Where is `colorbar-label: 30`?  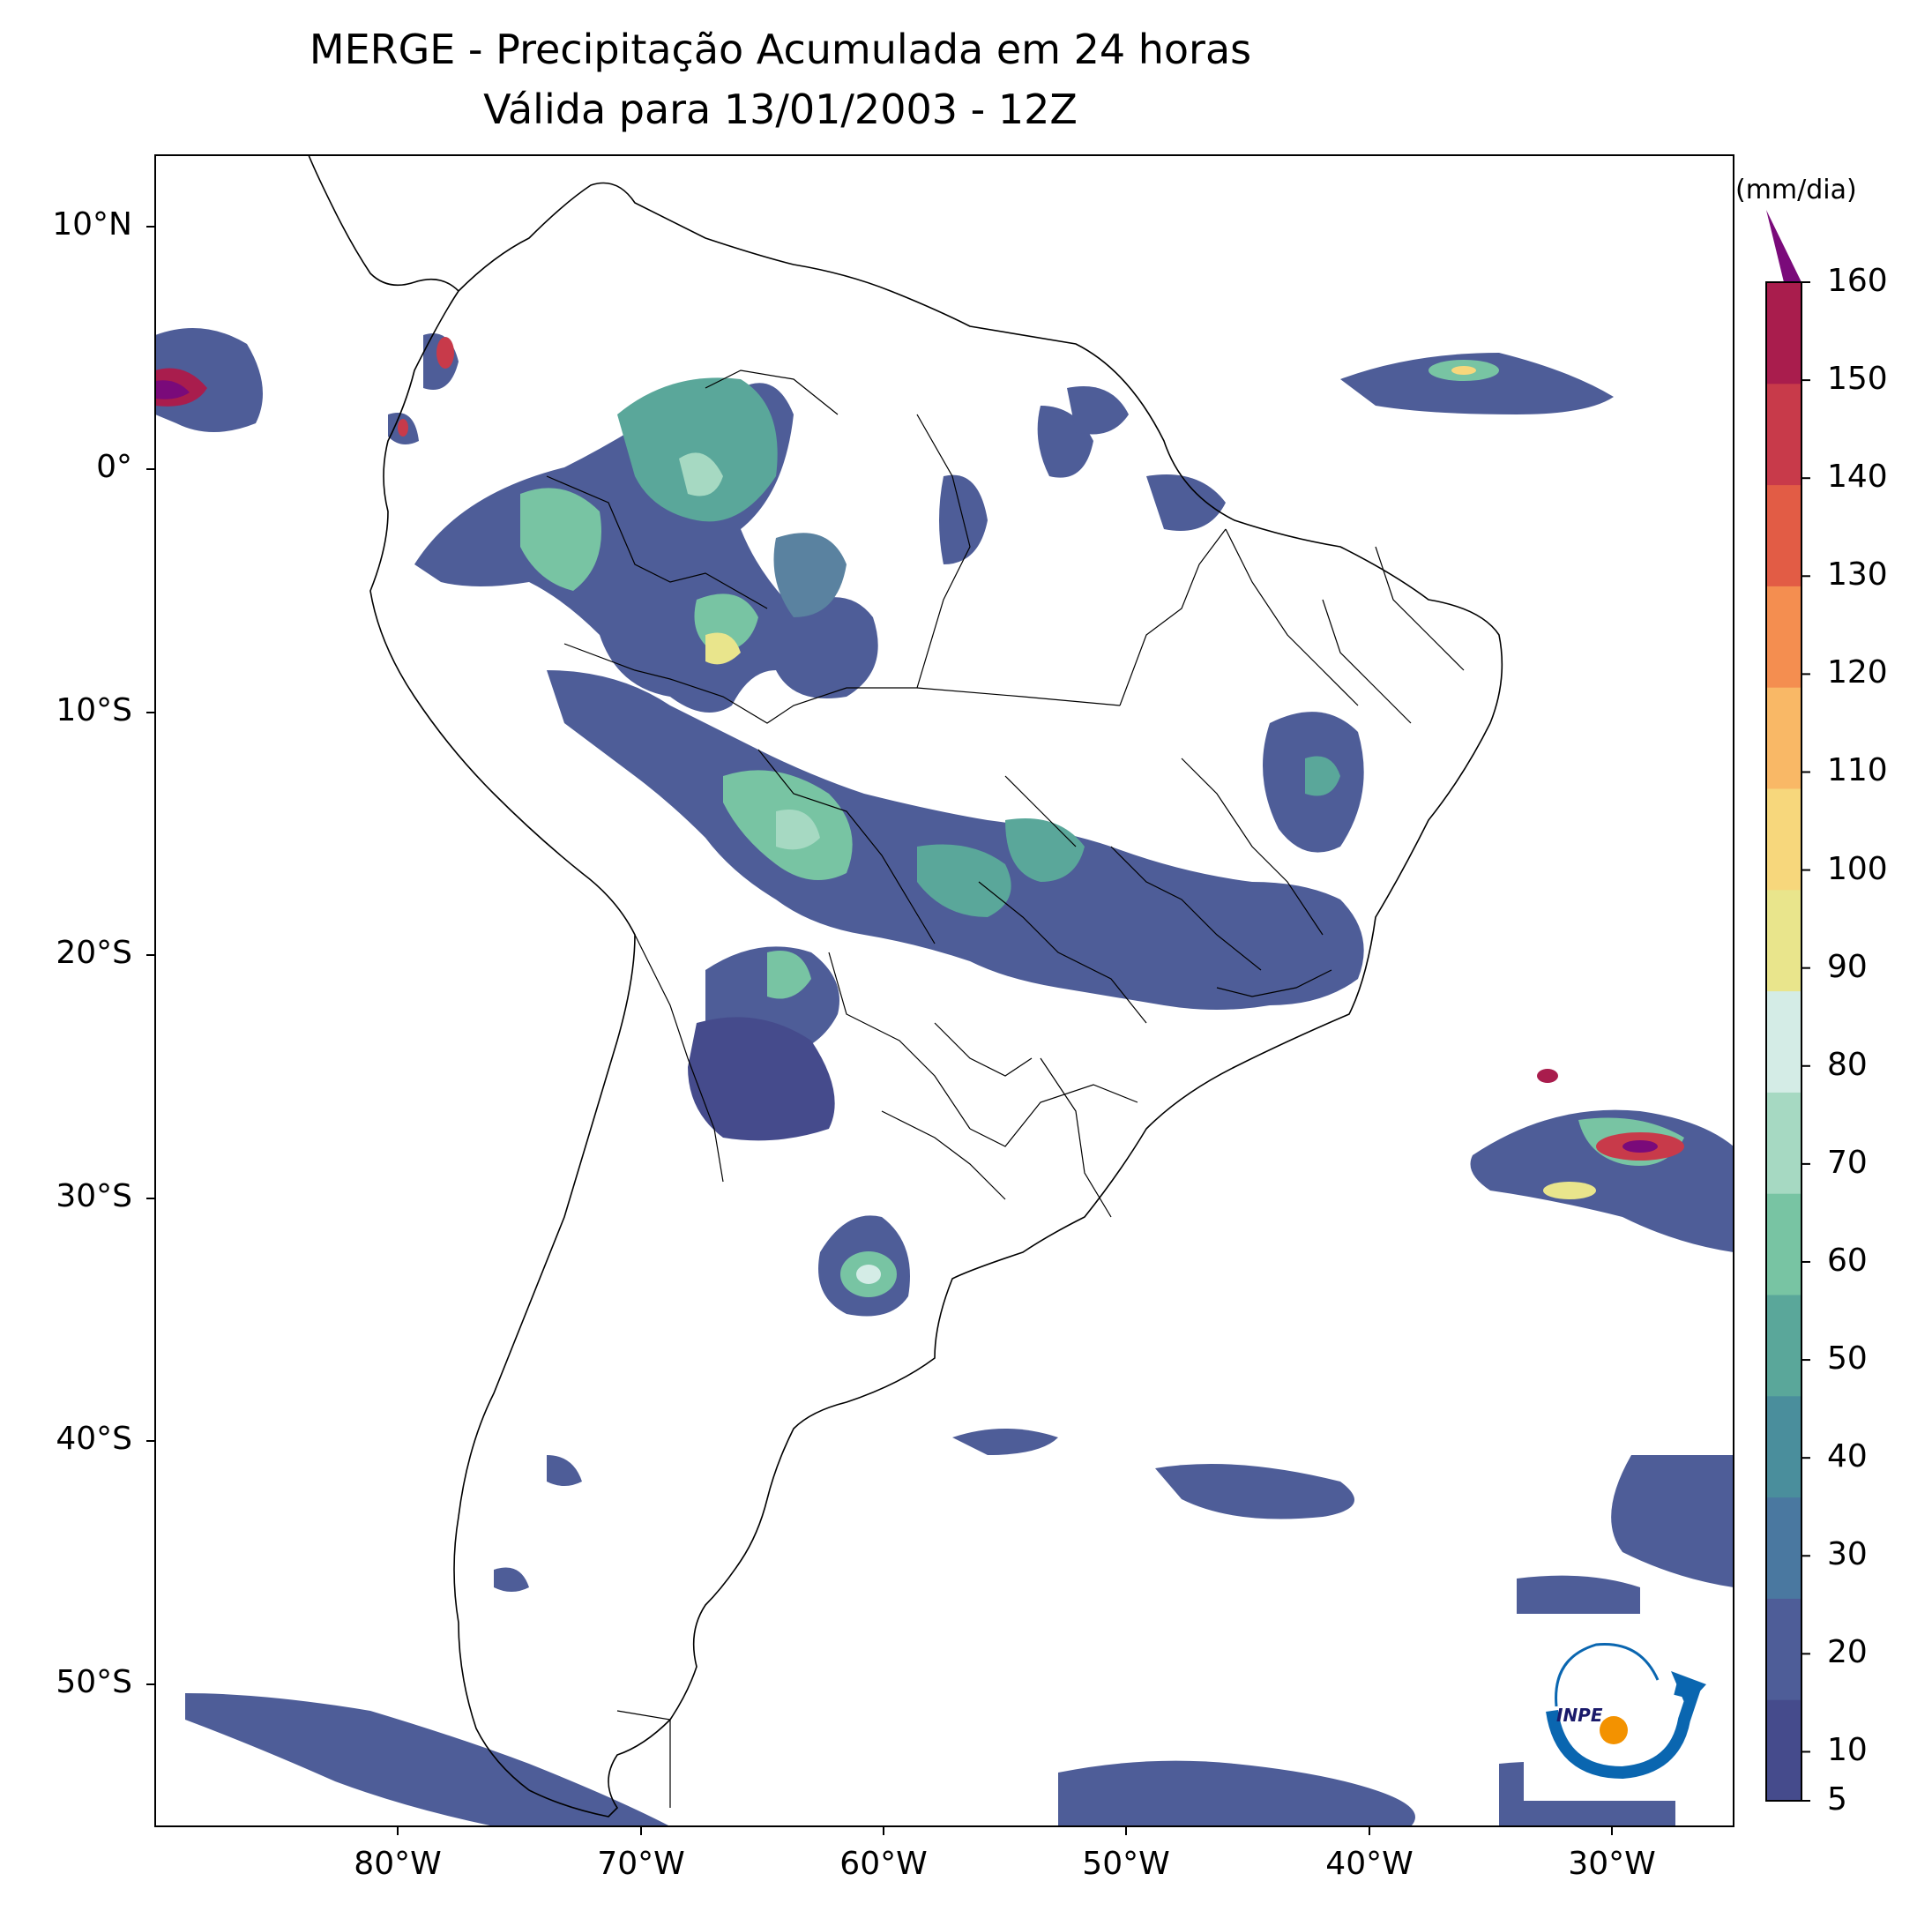
colorbar-label: 30 is located at coordinates (1847, 1555).